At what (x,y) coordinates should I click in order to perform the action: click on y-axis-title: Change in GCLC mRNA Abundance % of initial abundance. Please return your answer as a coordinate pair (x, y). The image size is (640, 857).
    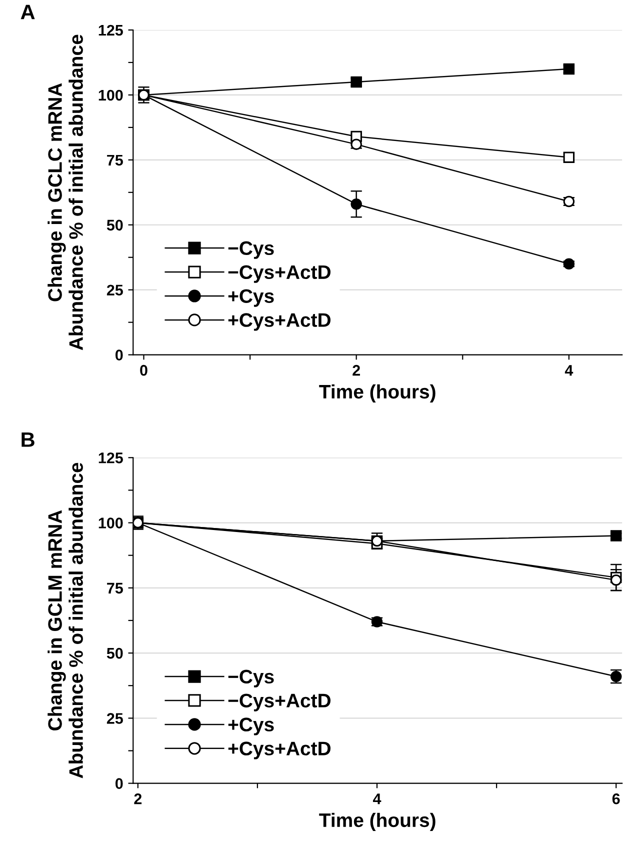
    Looking at the image, I should click on (65, 192).